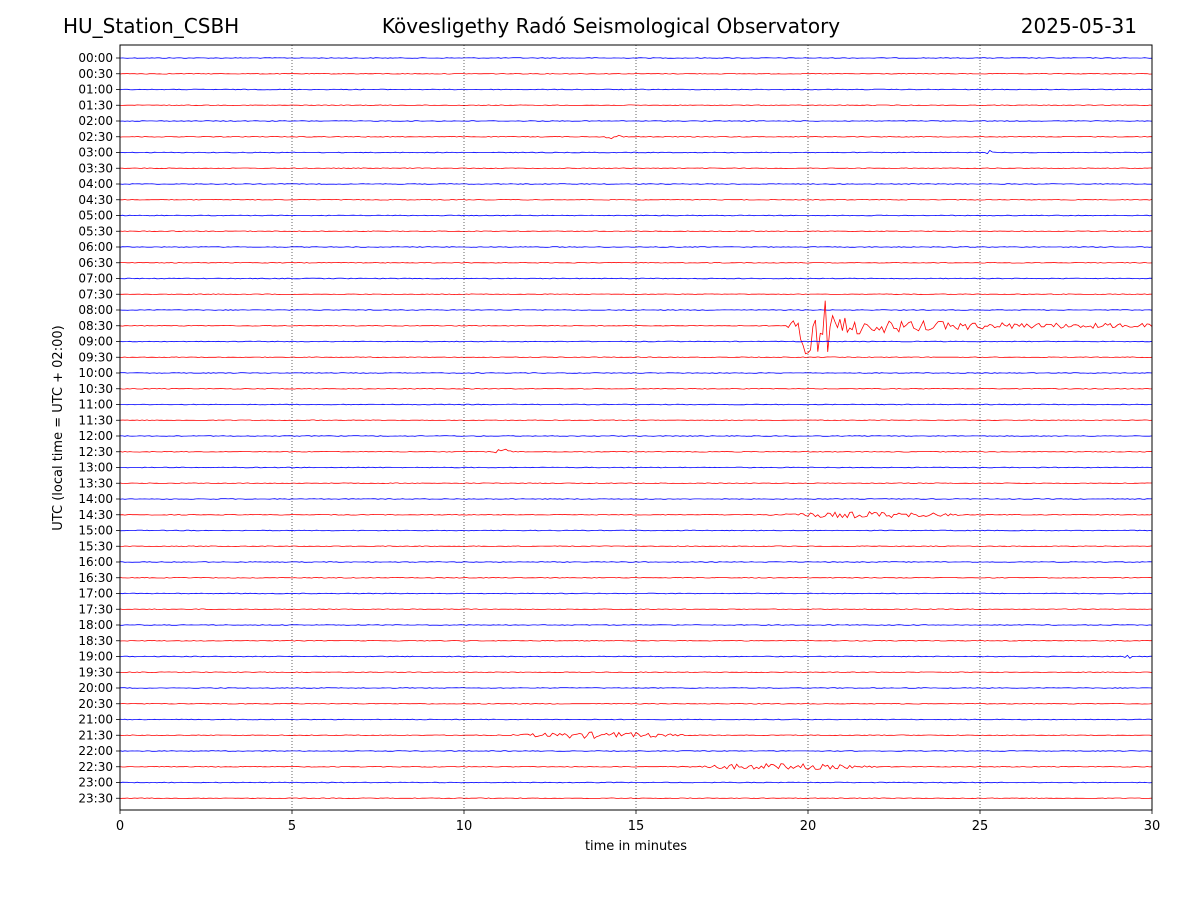 The width and height of the screenshot is (1200, 900). What do you see at coordinates (95, 373) in the screenshot?
I see `y-tick-label: 10:00` at bounding box center [95, 373].